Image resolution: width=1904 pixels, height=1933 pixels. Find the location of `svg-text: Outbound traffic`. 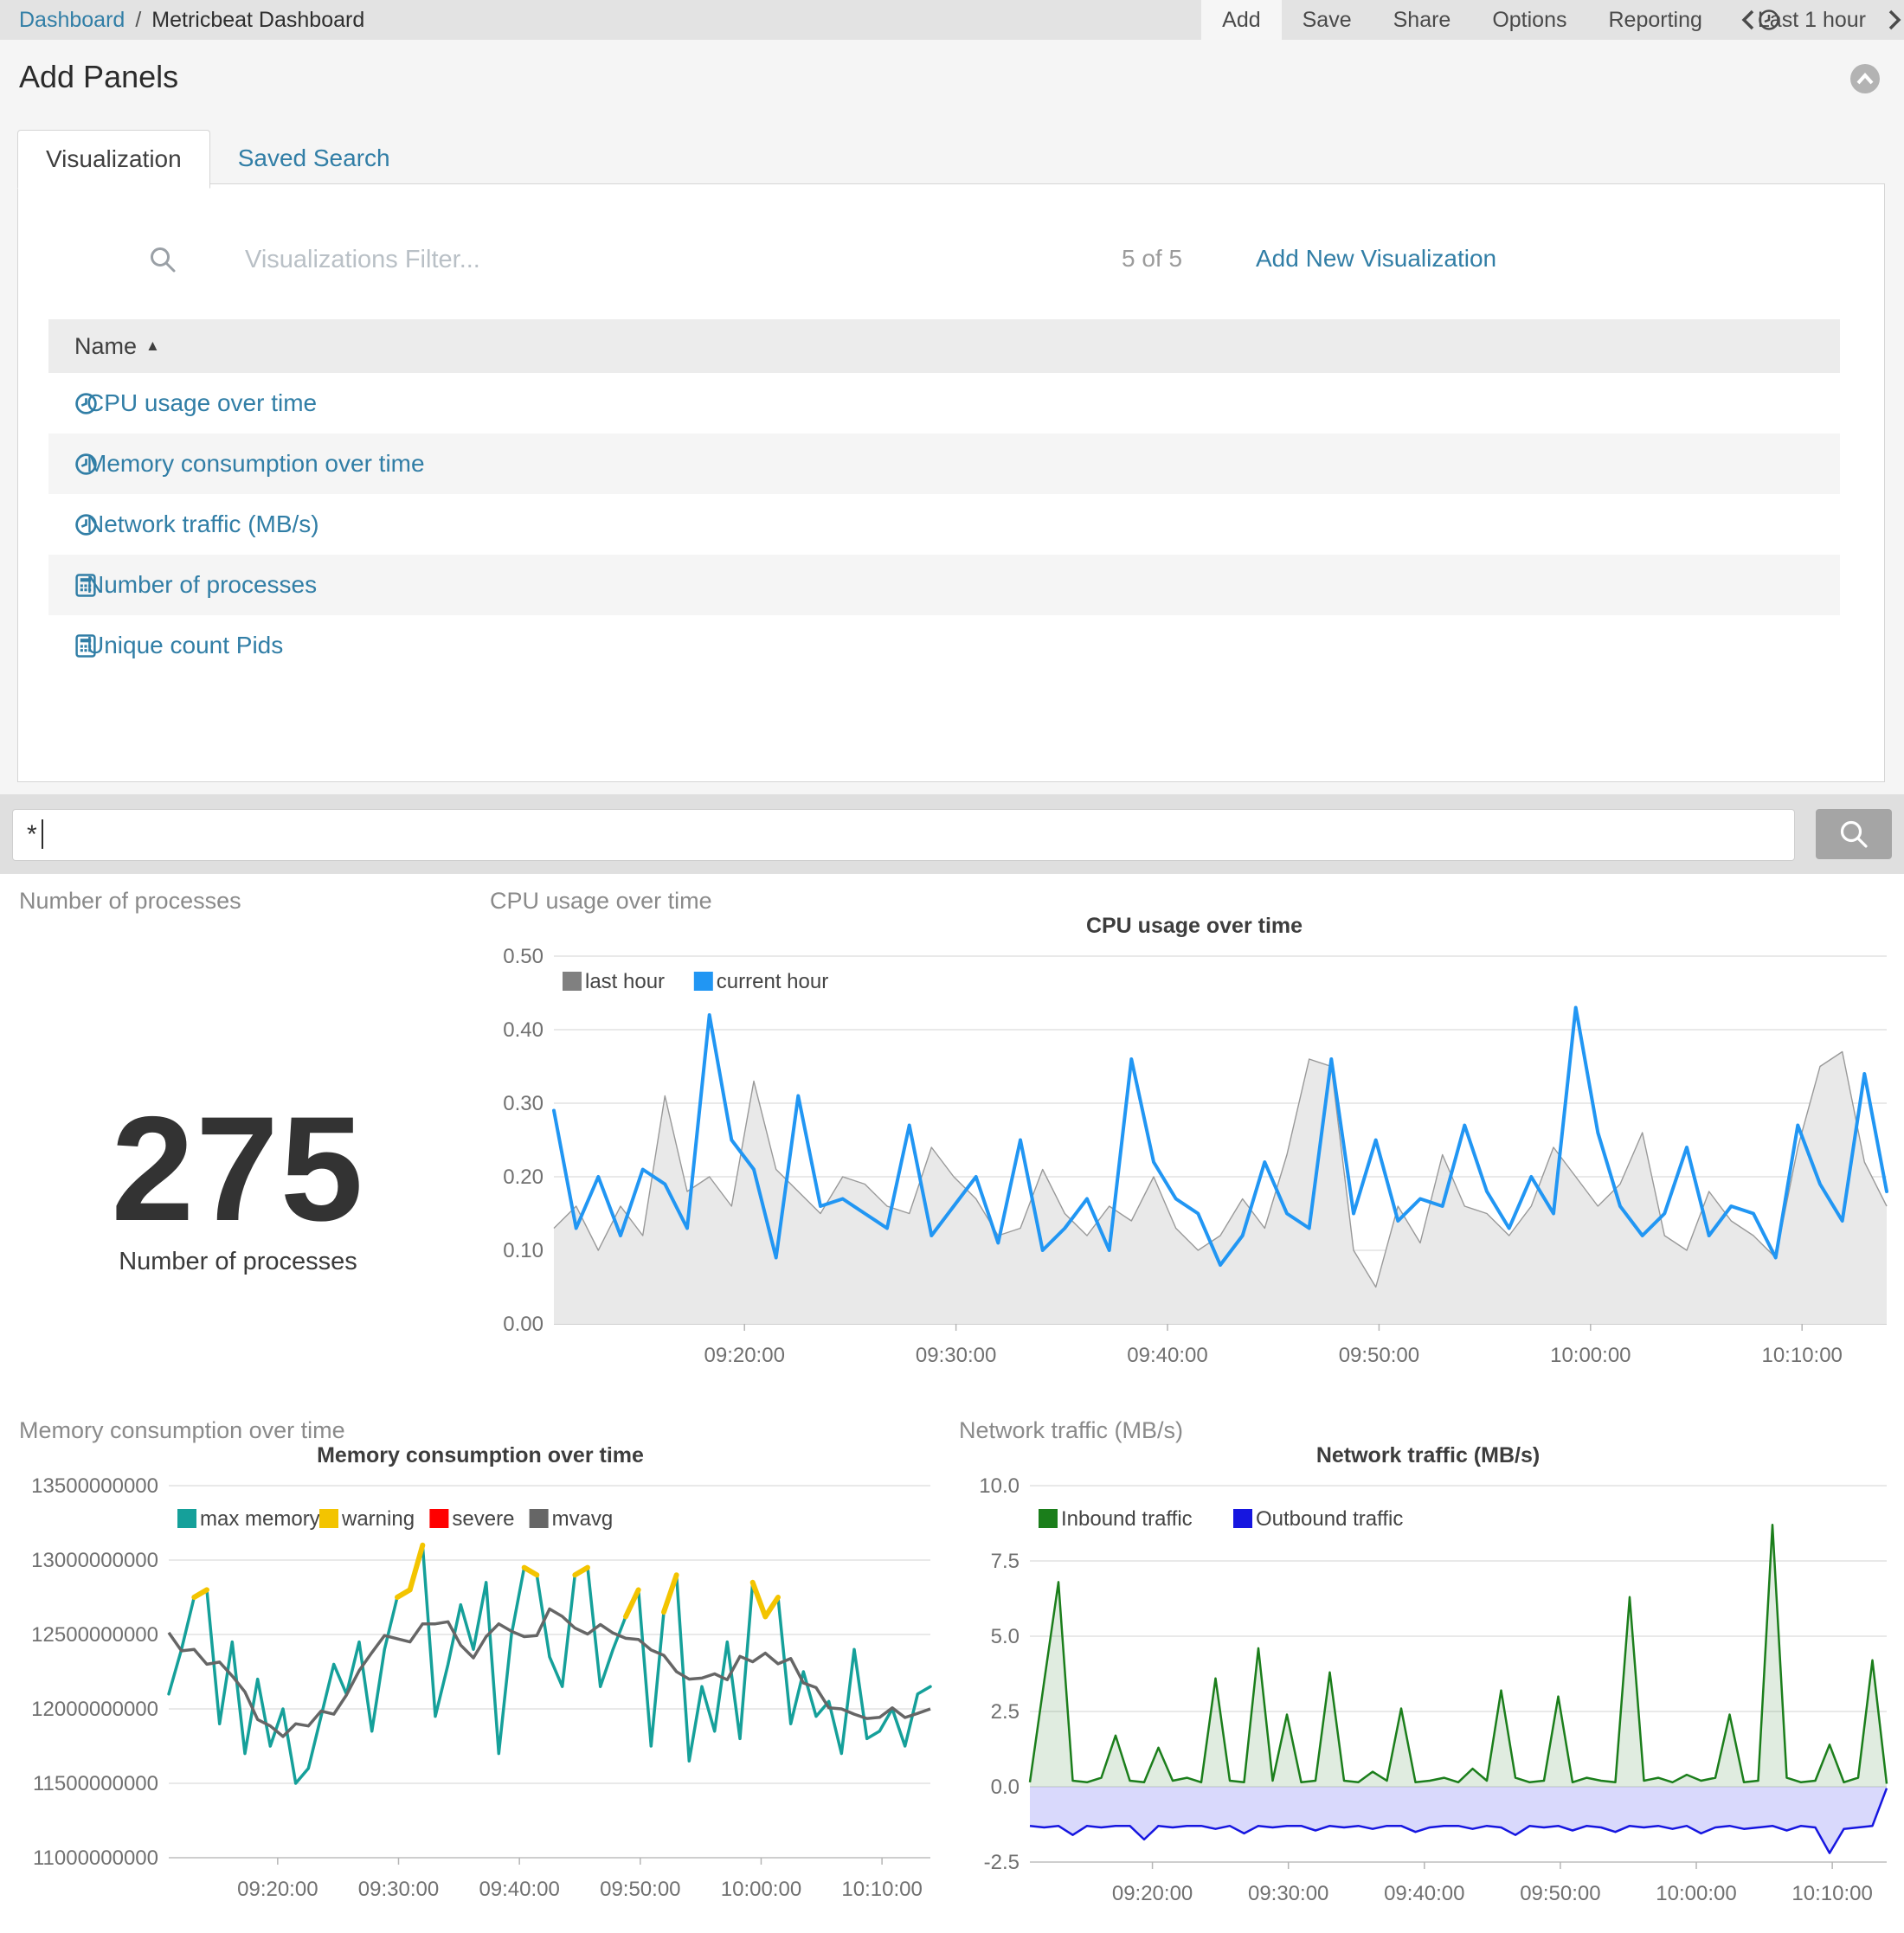

svg-text: Outbound traffic is located at coordinates (1329, 1519).